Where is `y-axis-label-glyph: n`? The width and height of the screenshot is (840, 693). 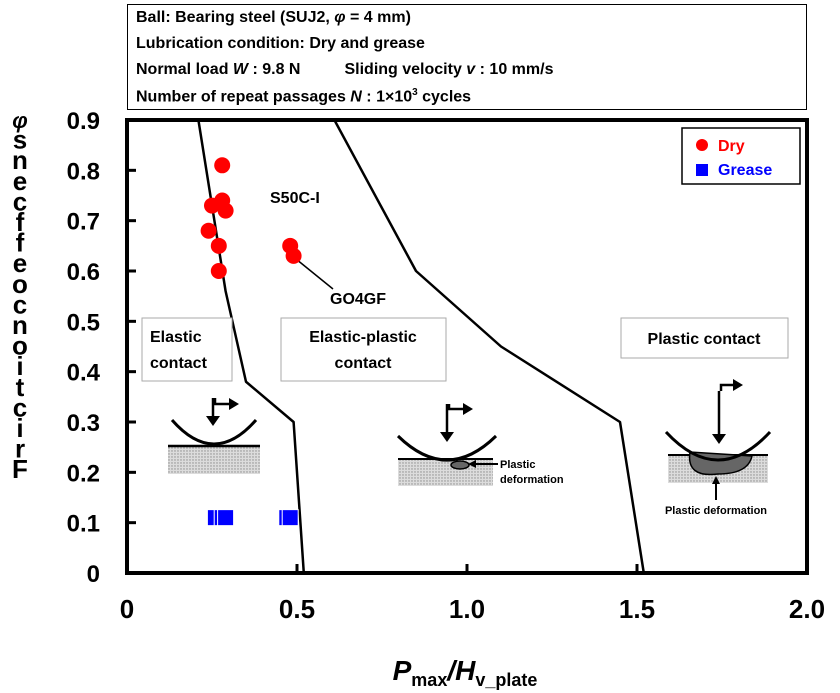
y-axis-label-glyph: n is located at coordinates (20, 325).